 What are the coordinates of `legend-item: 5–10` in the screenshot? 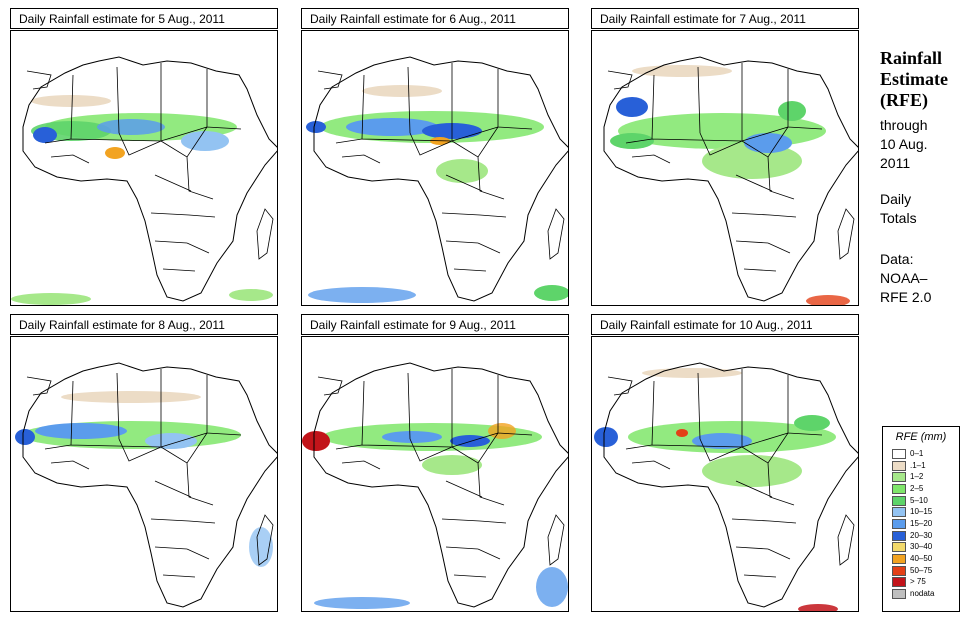 It's located at (921, 501).